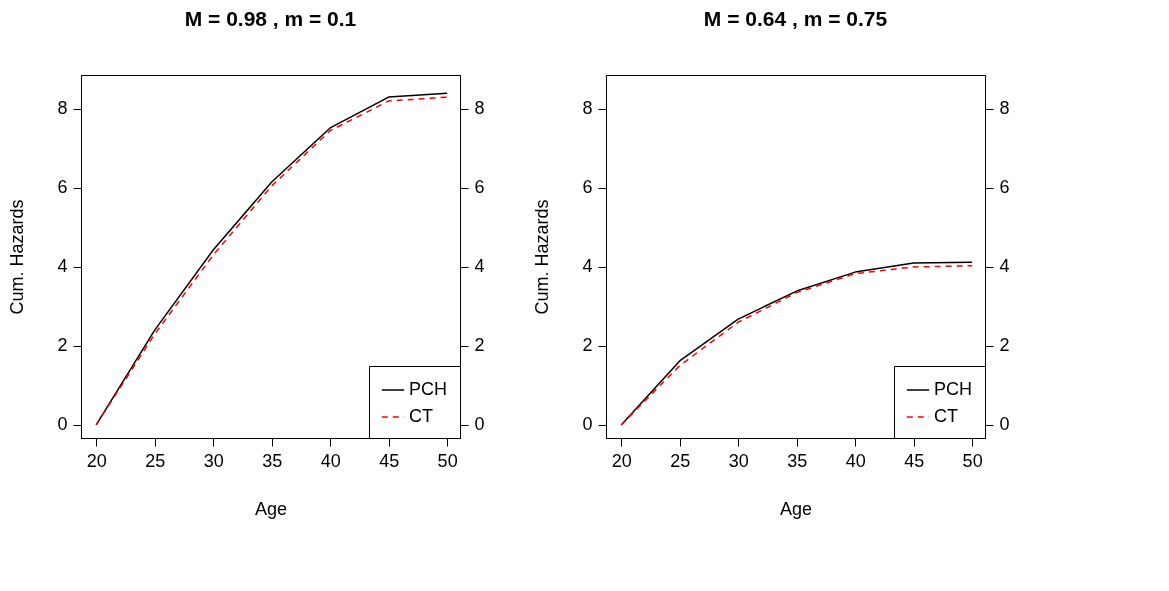 The image size is (1169, 591). I want to click on chart-title: M = 0.64 , m = 0.75, so click(795, 18).